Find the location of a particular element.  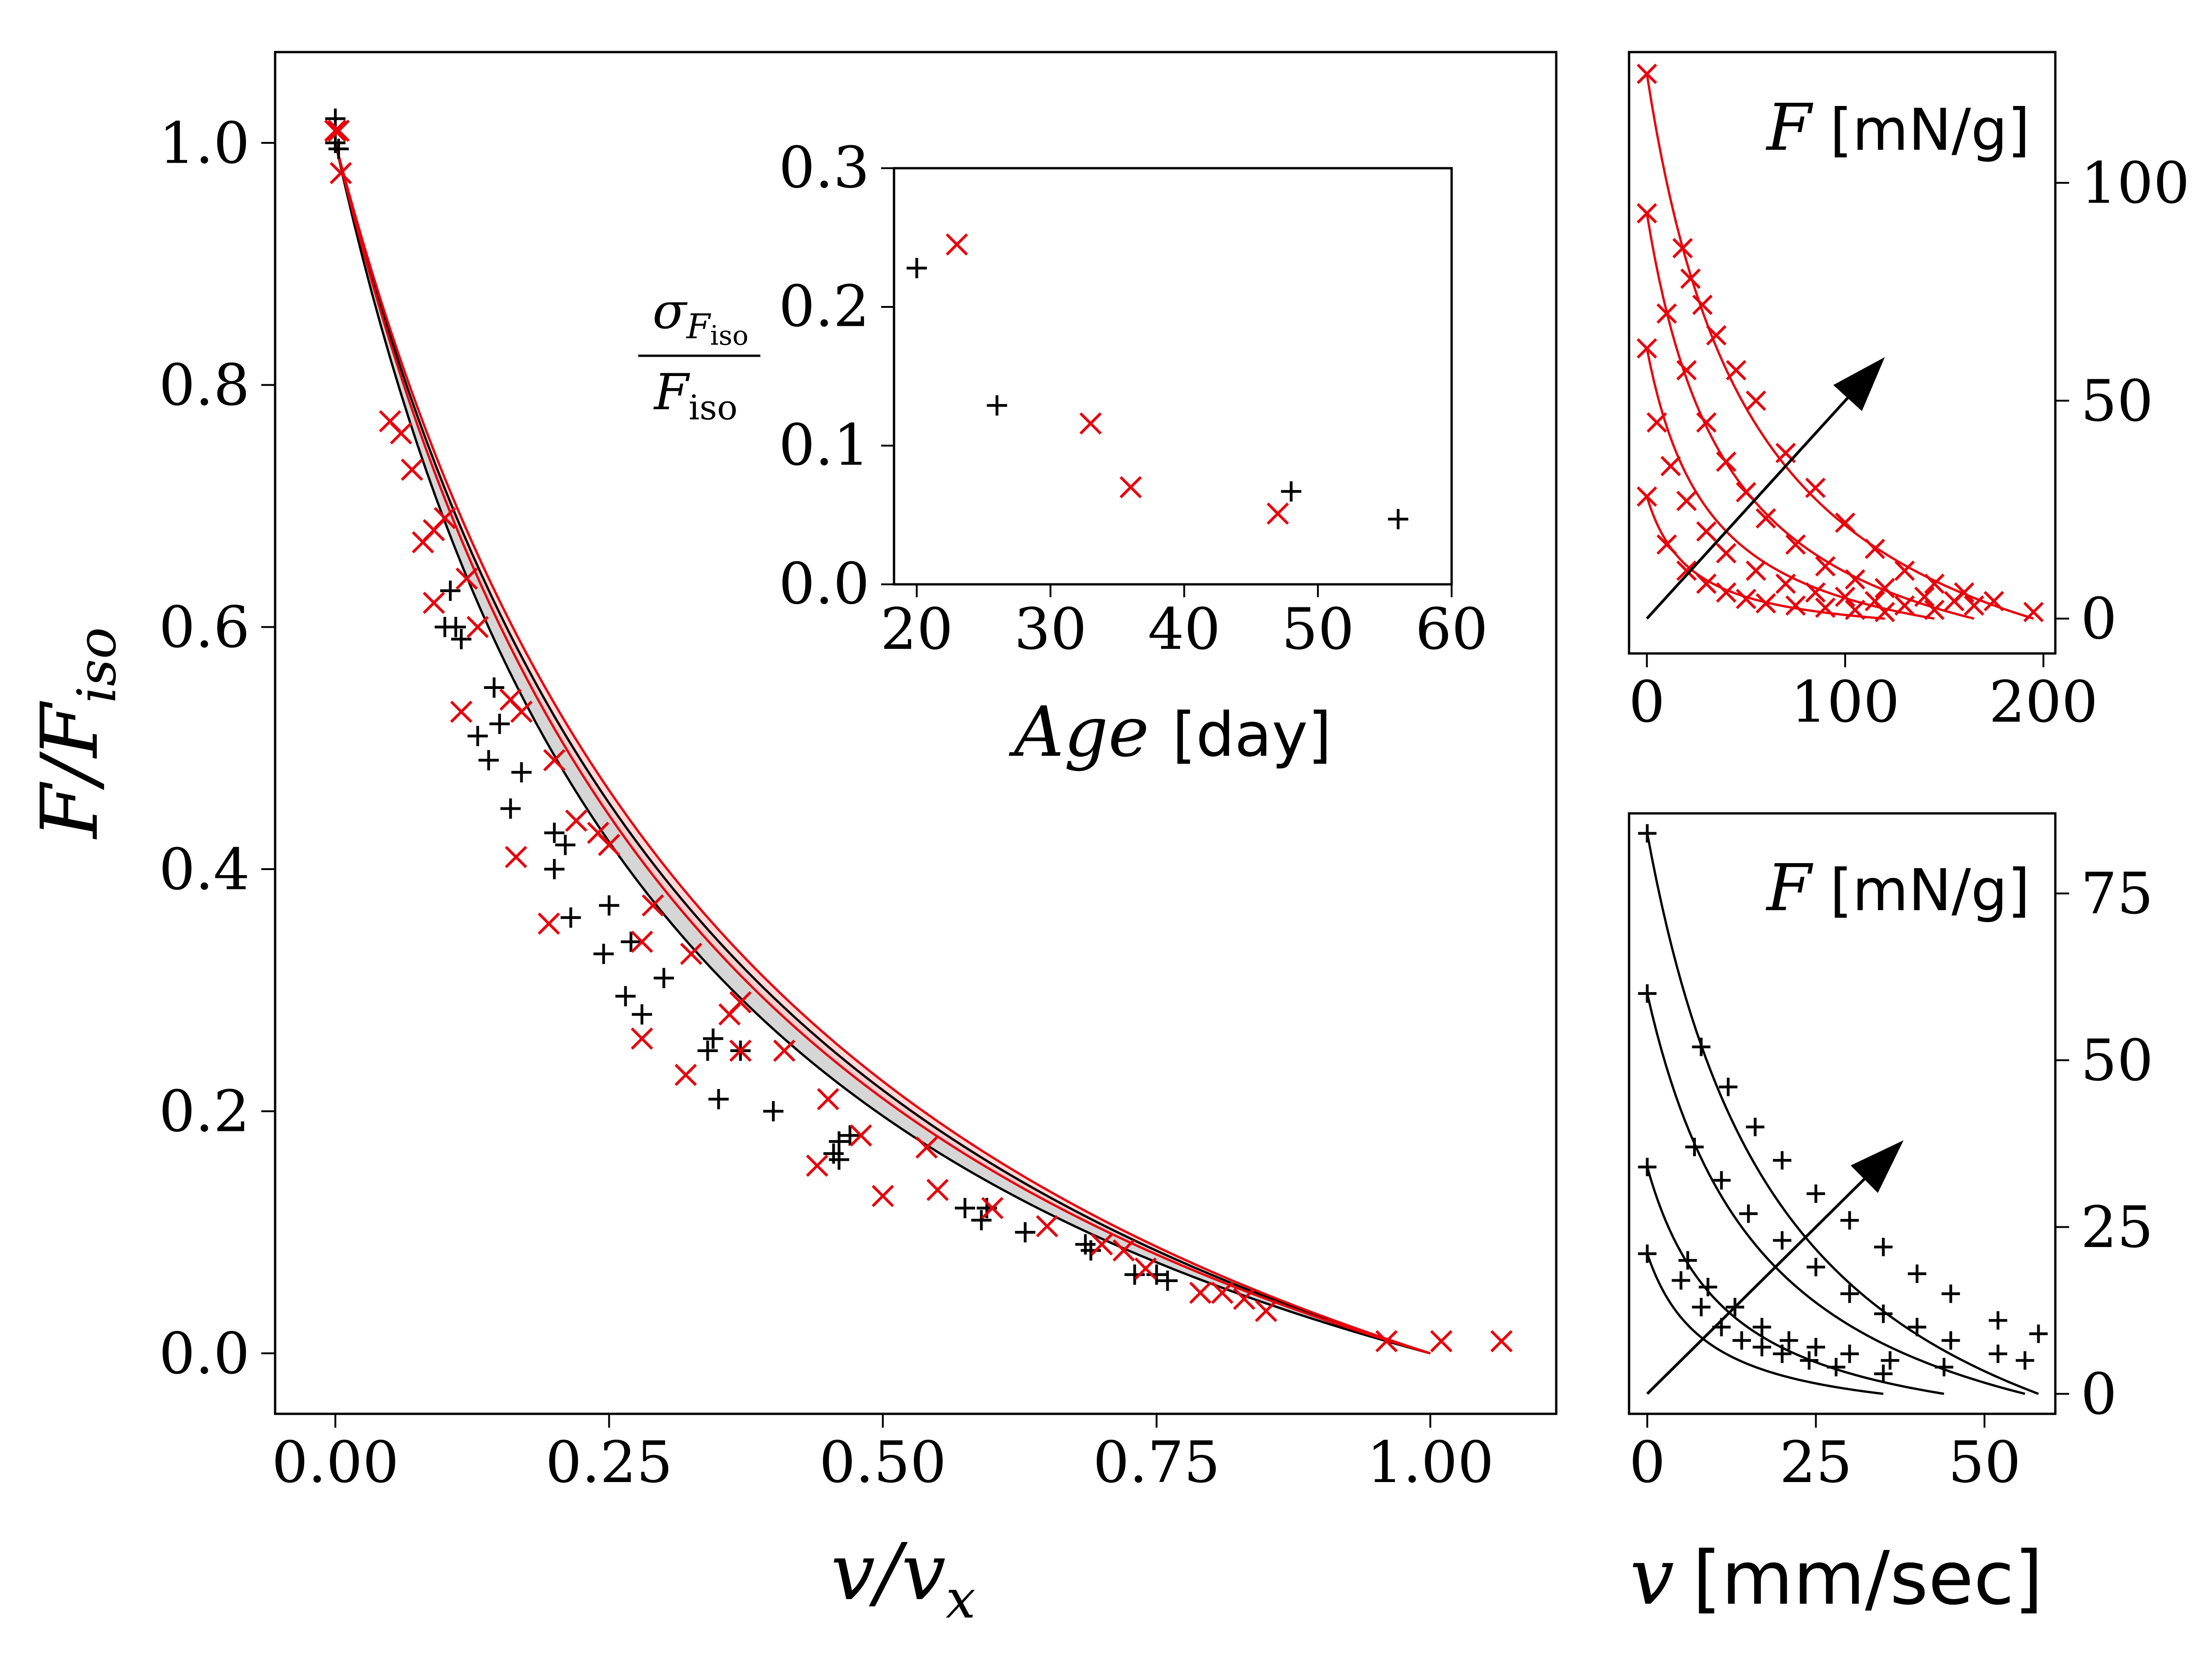

br-arrow-shaft is located at coordinates (1755, 1286).